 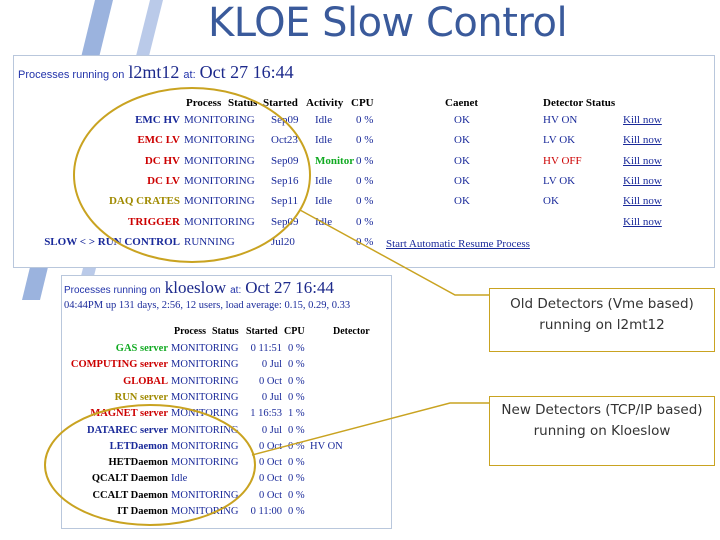 What do you see at coordinates (209, 241) in the screenshot?
I see `panel1-row-status: RUNNING` at bounding box center [209, 241].